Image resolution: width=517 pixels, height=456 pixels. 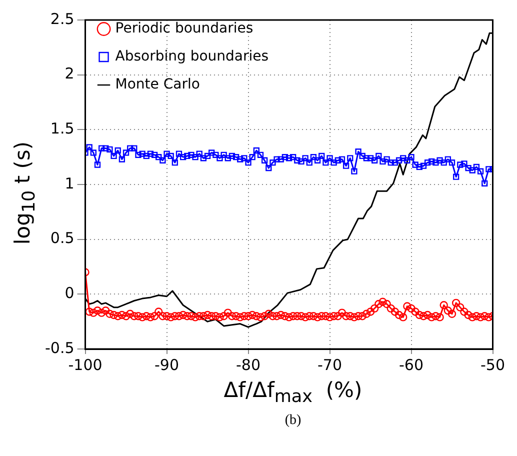 I want to click on x-tick-label: -90, so click(x=167, y=365).